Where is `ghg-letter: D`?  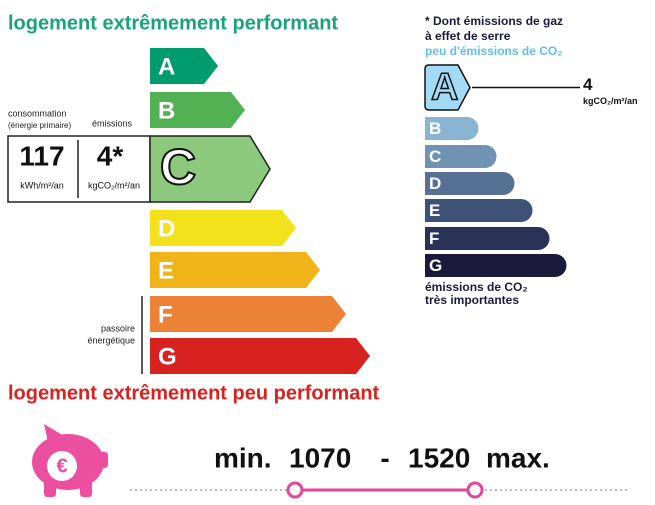
ghg-letter: D is located at coordinates (435, 183).